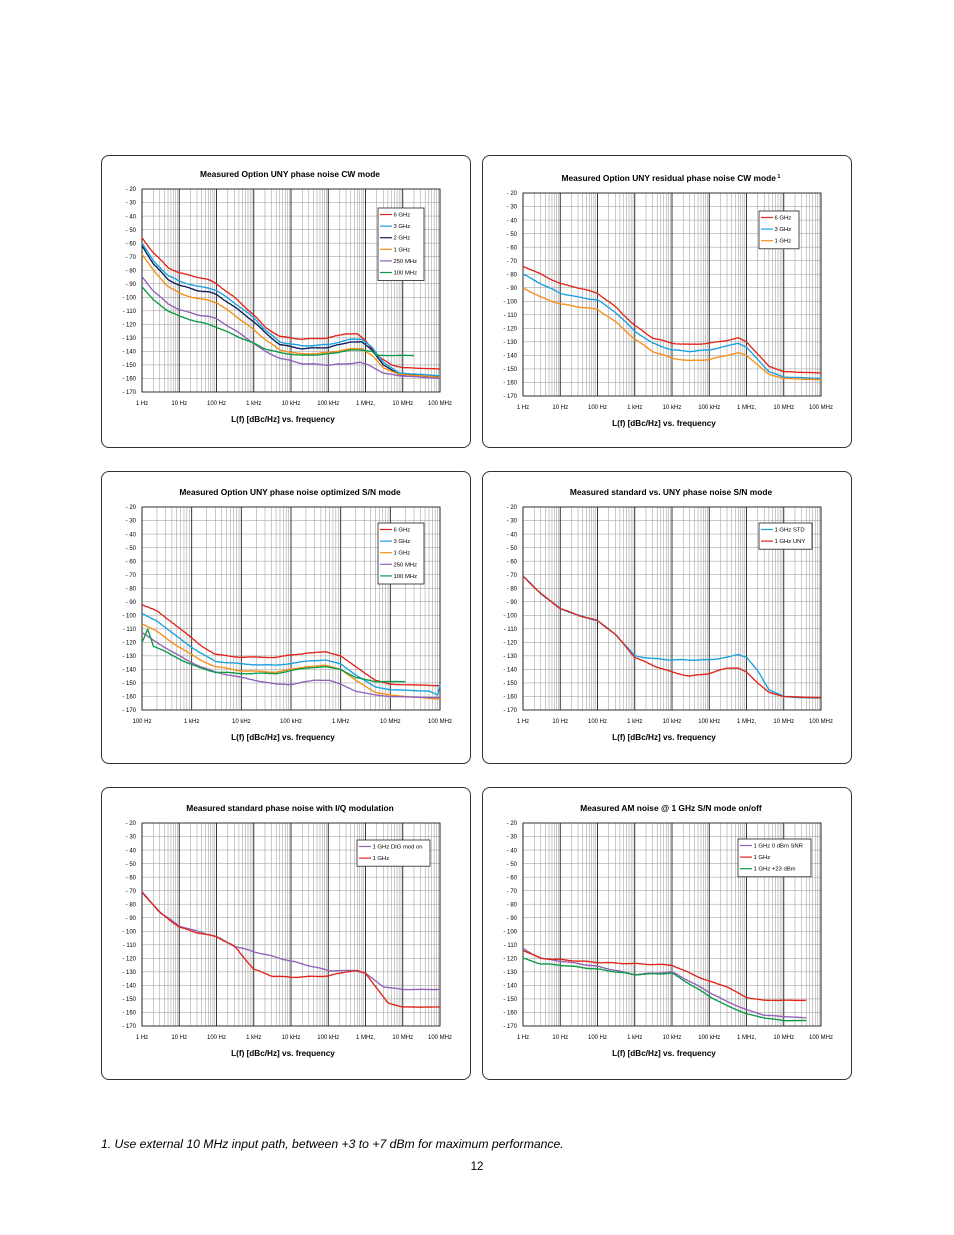  Describe the element at coordinates (790, 542) in the screenshot. I see `legend-label: 1 GHz UNY` at that location.